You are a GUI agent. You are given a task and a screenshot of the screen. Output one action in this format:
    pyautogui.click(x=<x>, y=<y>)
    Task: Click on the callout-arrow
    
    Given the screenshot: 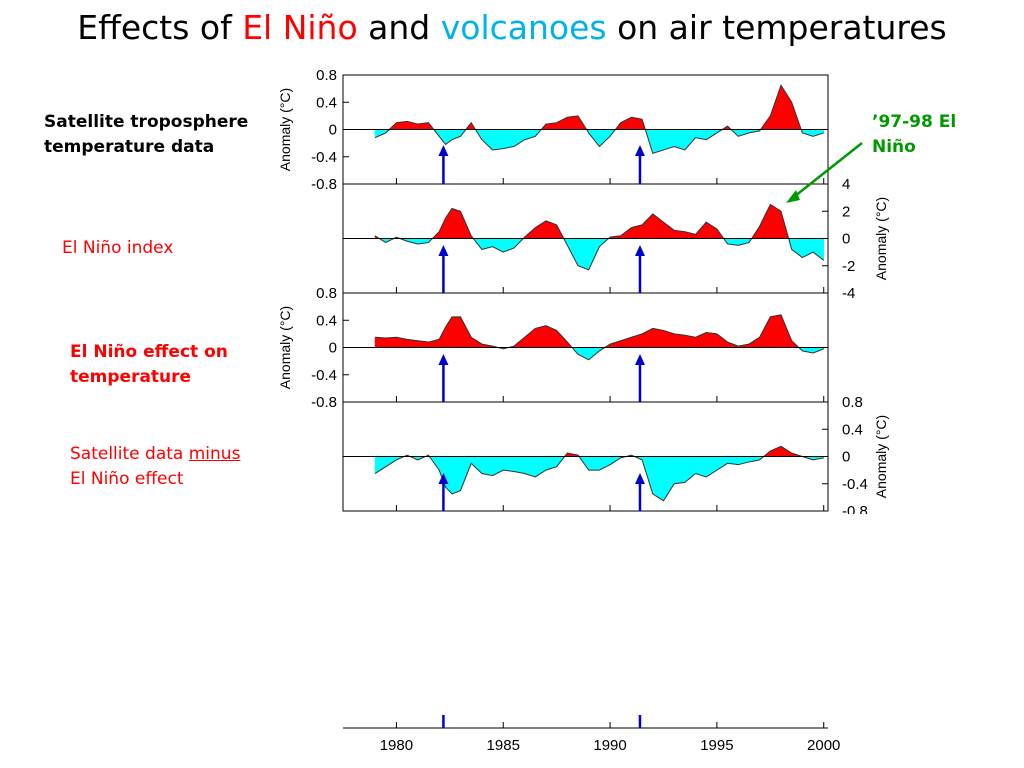 What is the action you would take?
    pyautogui.click(x=826, y=171)
    